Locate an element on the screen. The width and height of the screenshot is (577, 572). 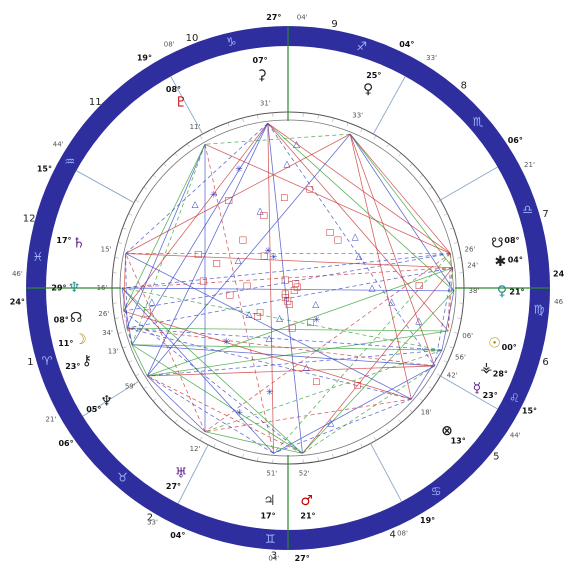
cusp-degree: 27° is located at coordinates (273, 17).